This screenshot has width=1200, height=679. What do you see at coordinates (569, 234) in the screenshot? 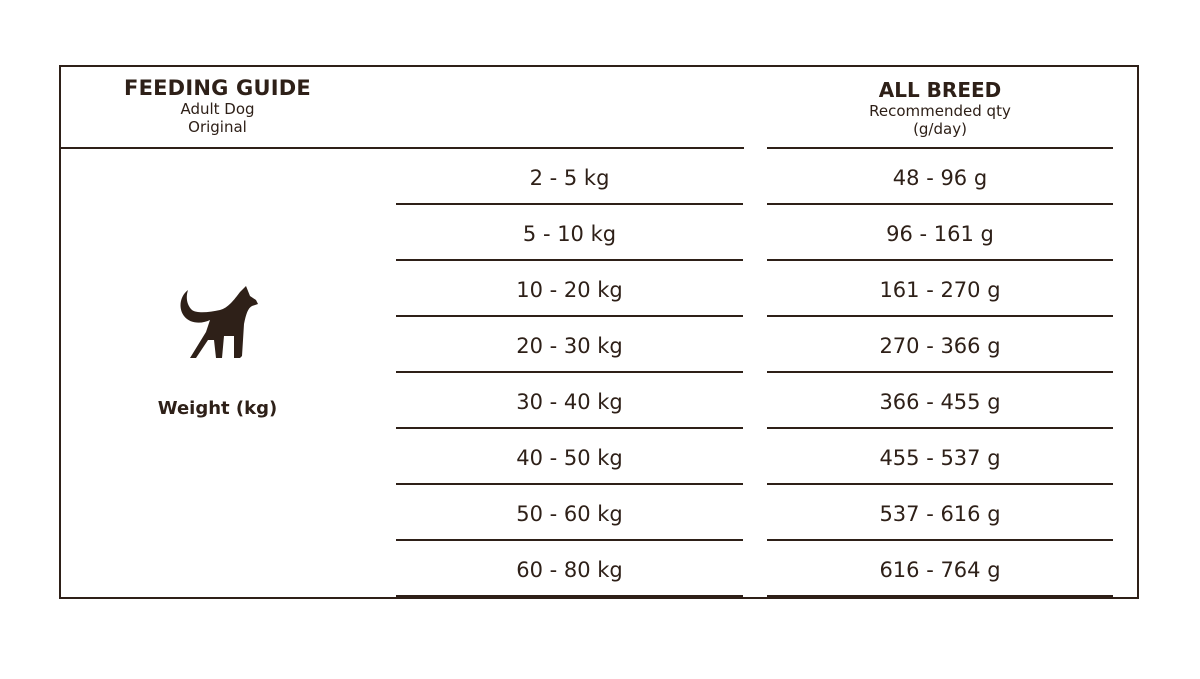
I see `weight-range-cell: 5 - 10 kg` at bounding box center [569, 234].